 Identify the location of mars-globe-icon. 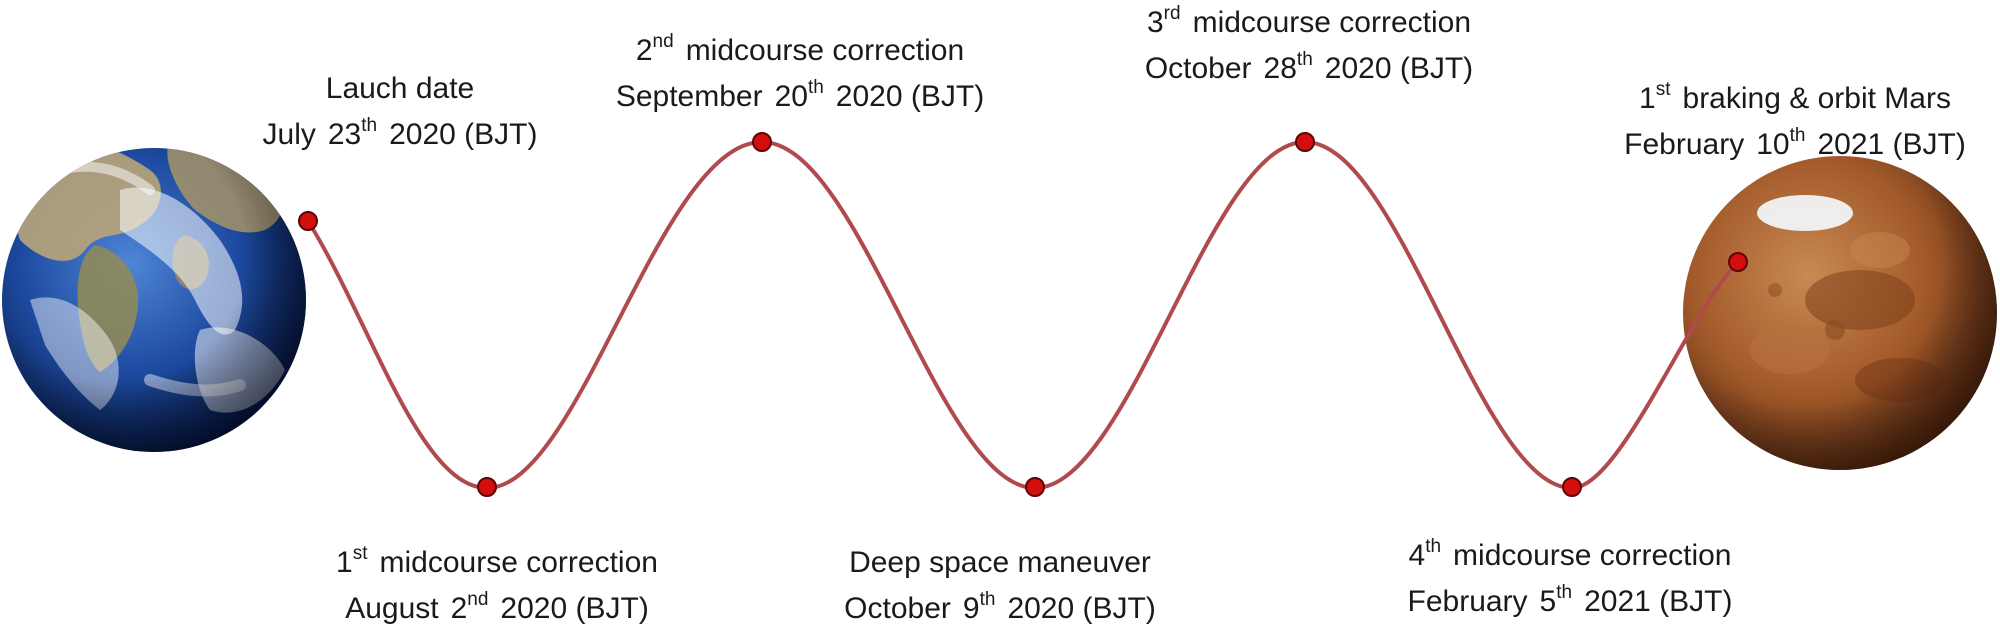
(1840, 313).